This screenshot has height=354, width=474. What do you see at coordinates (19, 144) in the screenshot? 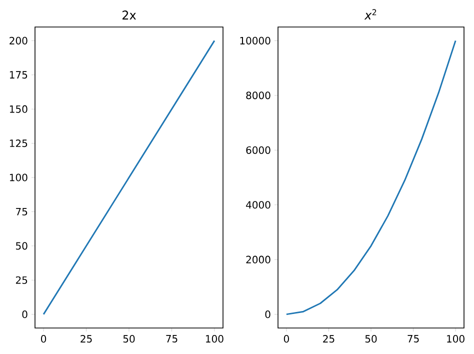
I see `y-tick-label: 125` at bounding box center [19, 144].